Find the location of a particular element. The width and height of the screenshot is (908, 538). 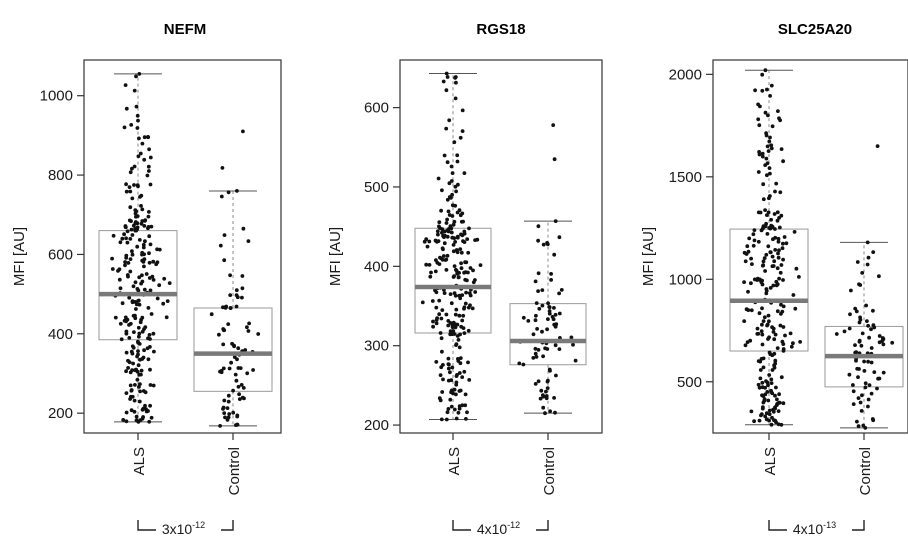

y-tick-label: 200 is located at coordinates (60, 413).